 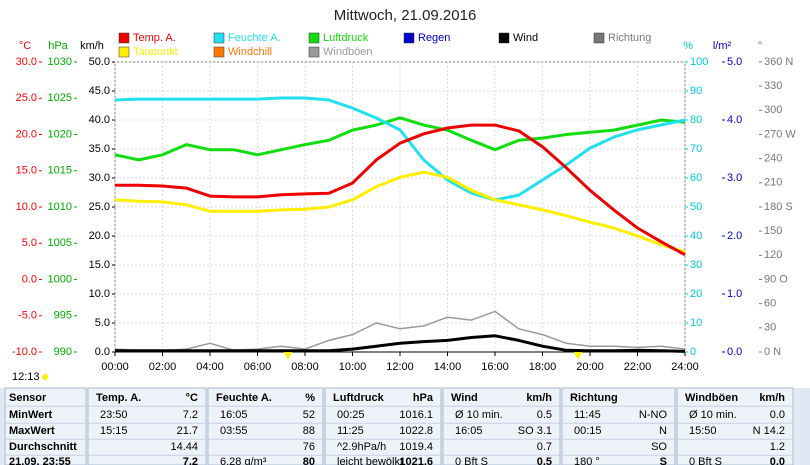 I want to click on cell-text: 0 Bft S, so click(x=471, y=460).